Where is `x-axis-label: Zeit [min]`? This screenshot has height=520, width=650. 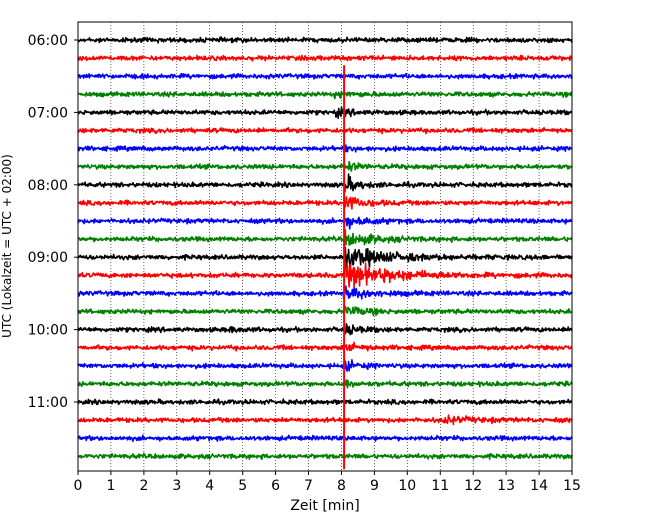
x-axis-label: Zeit [min] is located at coordinates (324, 506).